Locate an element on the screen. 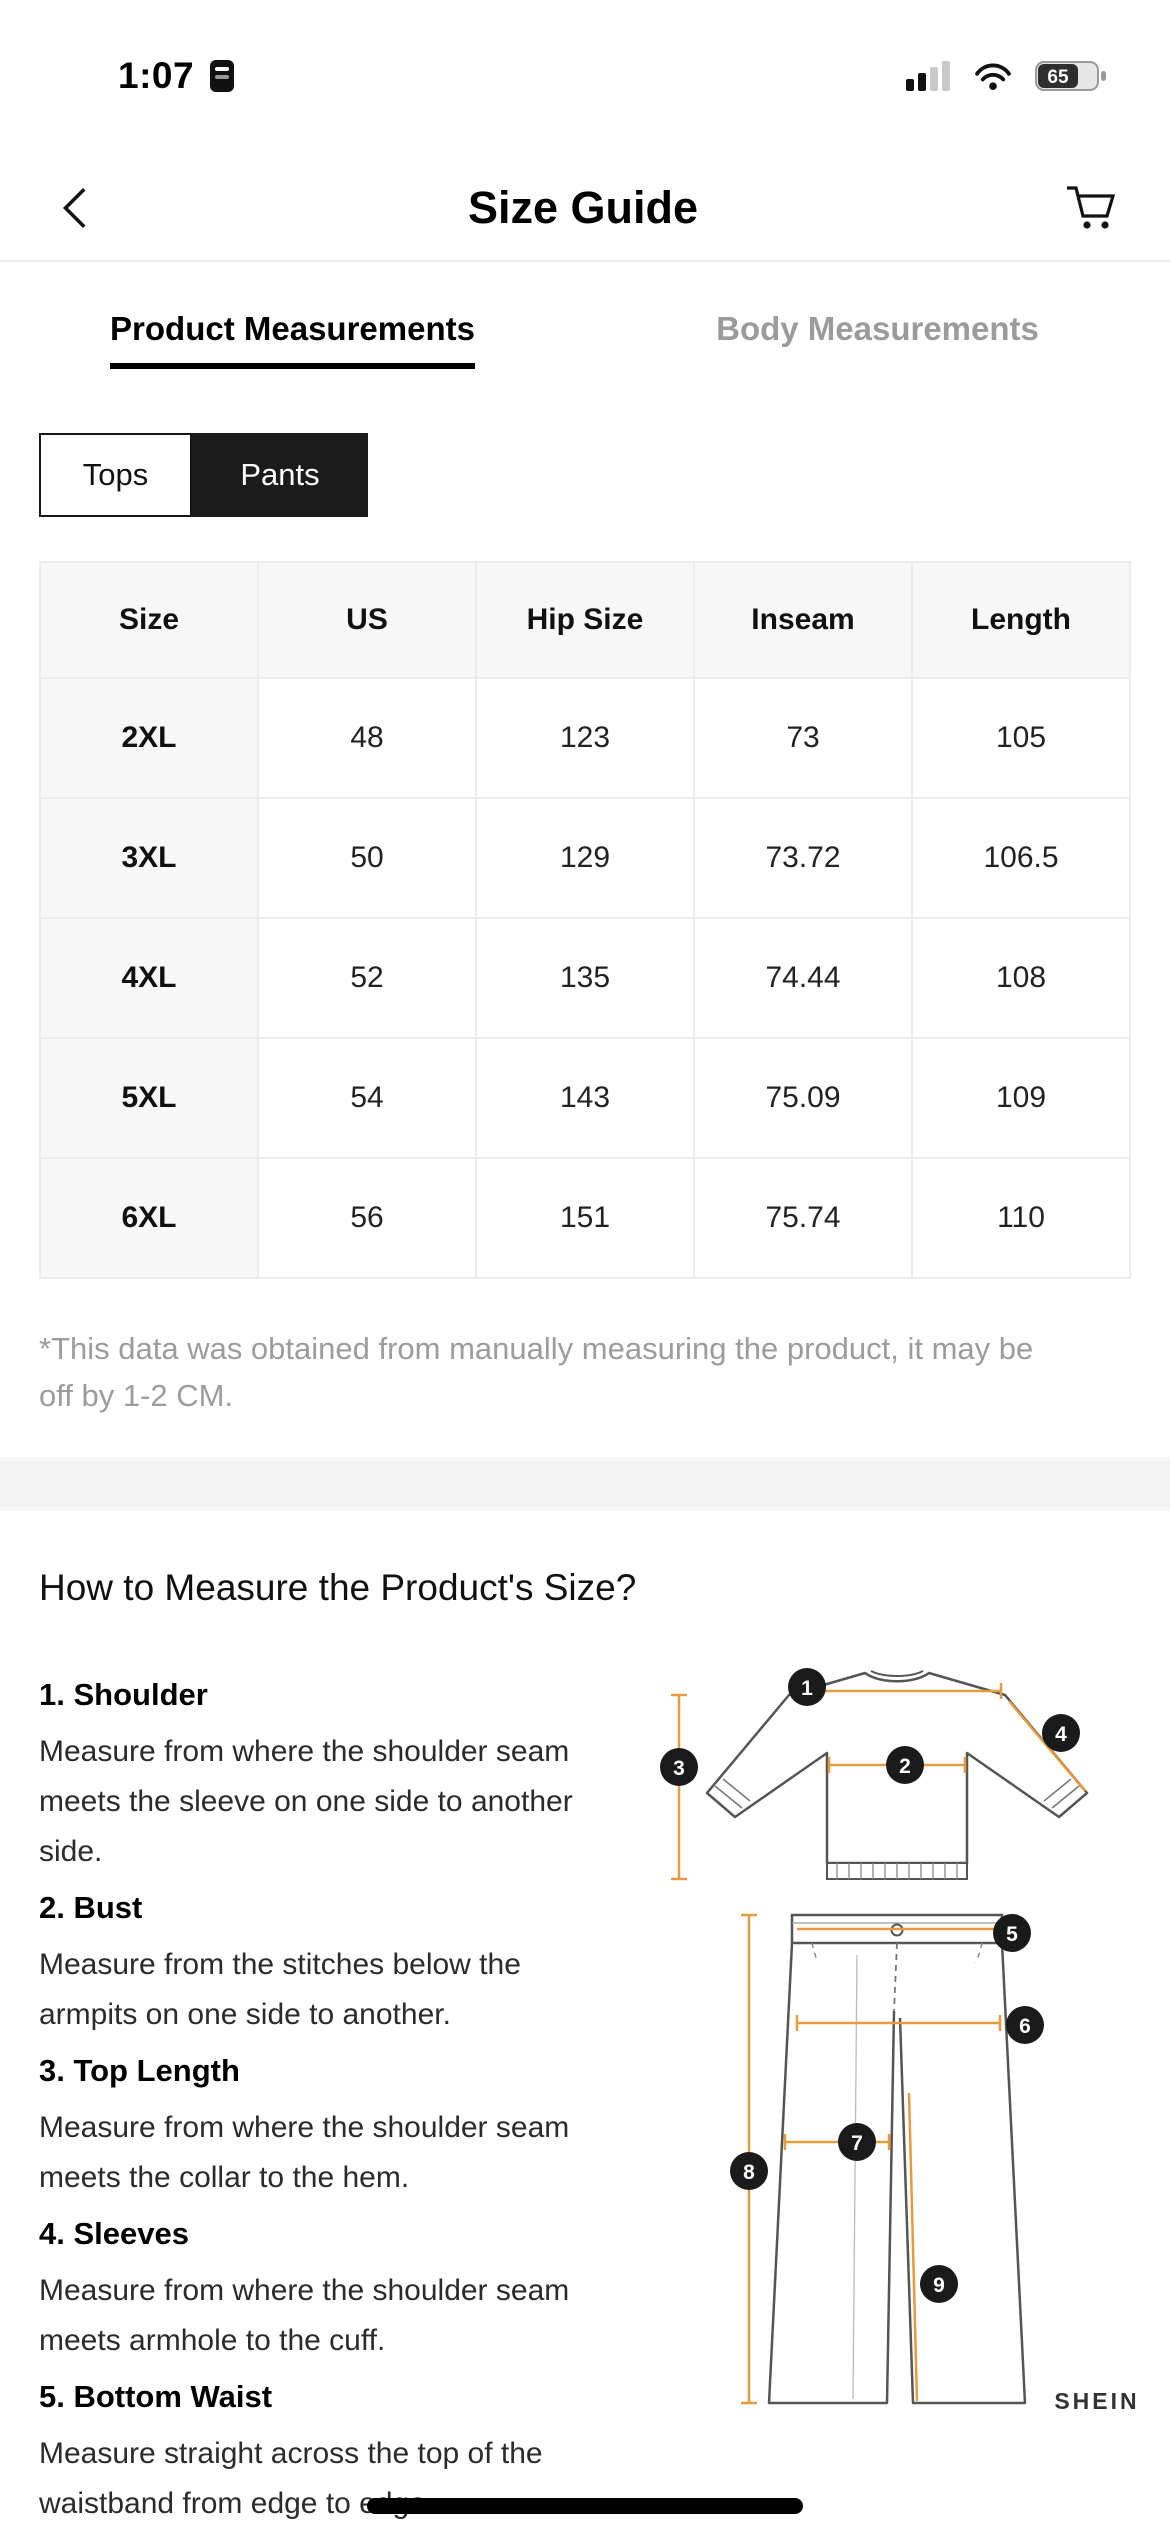  table-row: 3XL 50 129 73.72 106.5 is located at coordinates (585, 858).